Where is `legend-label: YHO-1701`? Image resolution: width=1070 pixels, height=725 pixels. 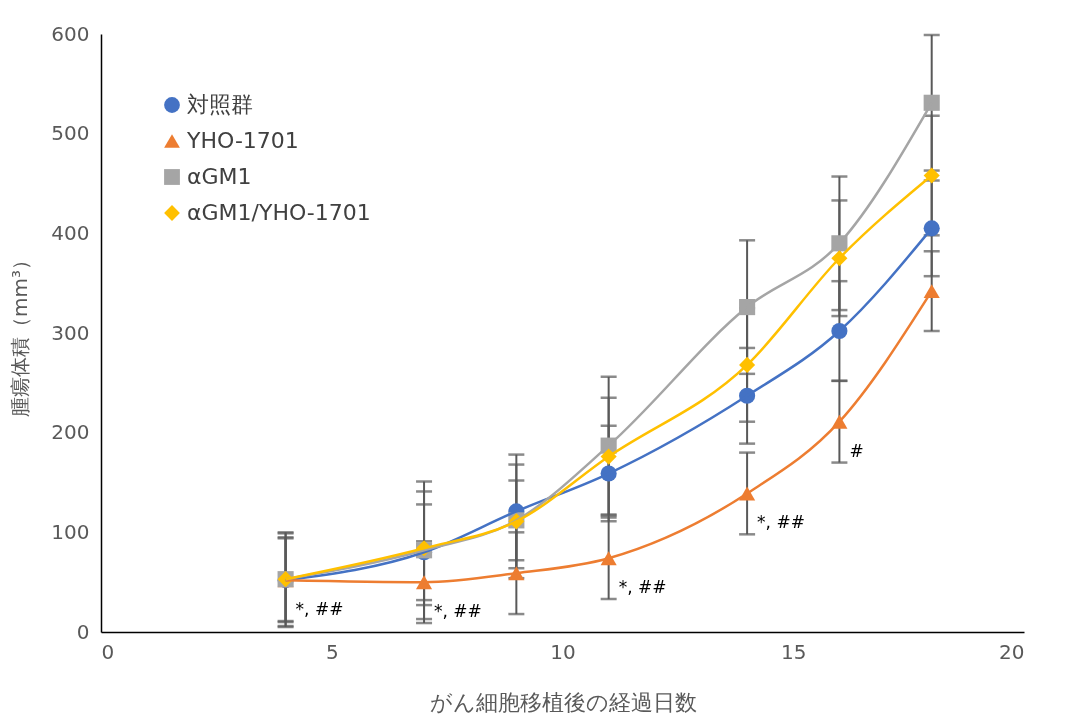 legend-label: YHO-1701 is located at coordinates (242, 140).